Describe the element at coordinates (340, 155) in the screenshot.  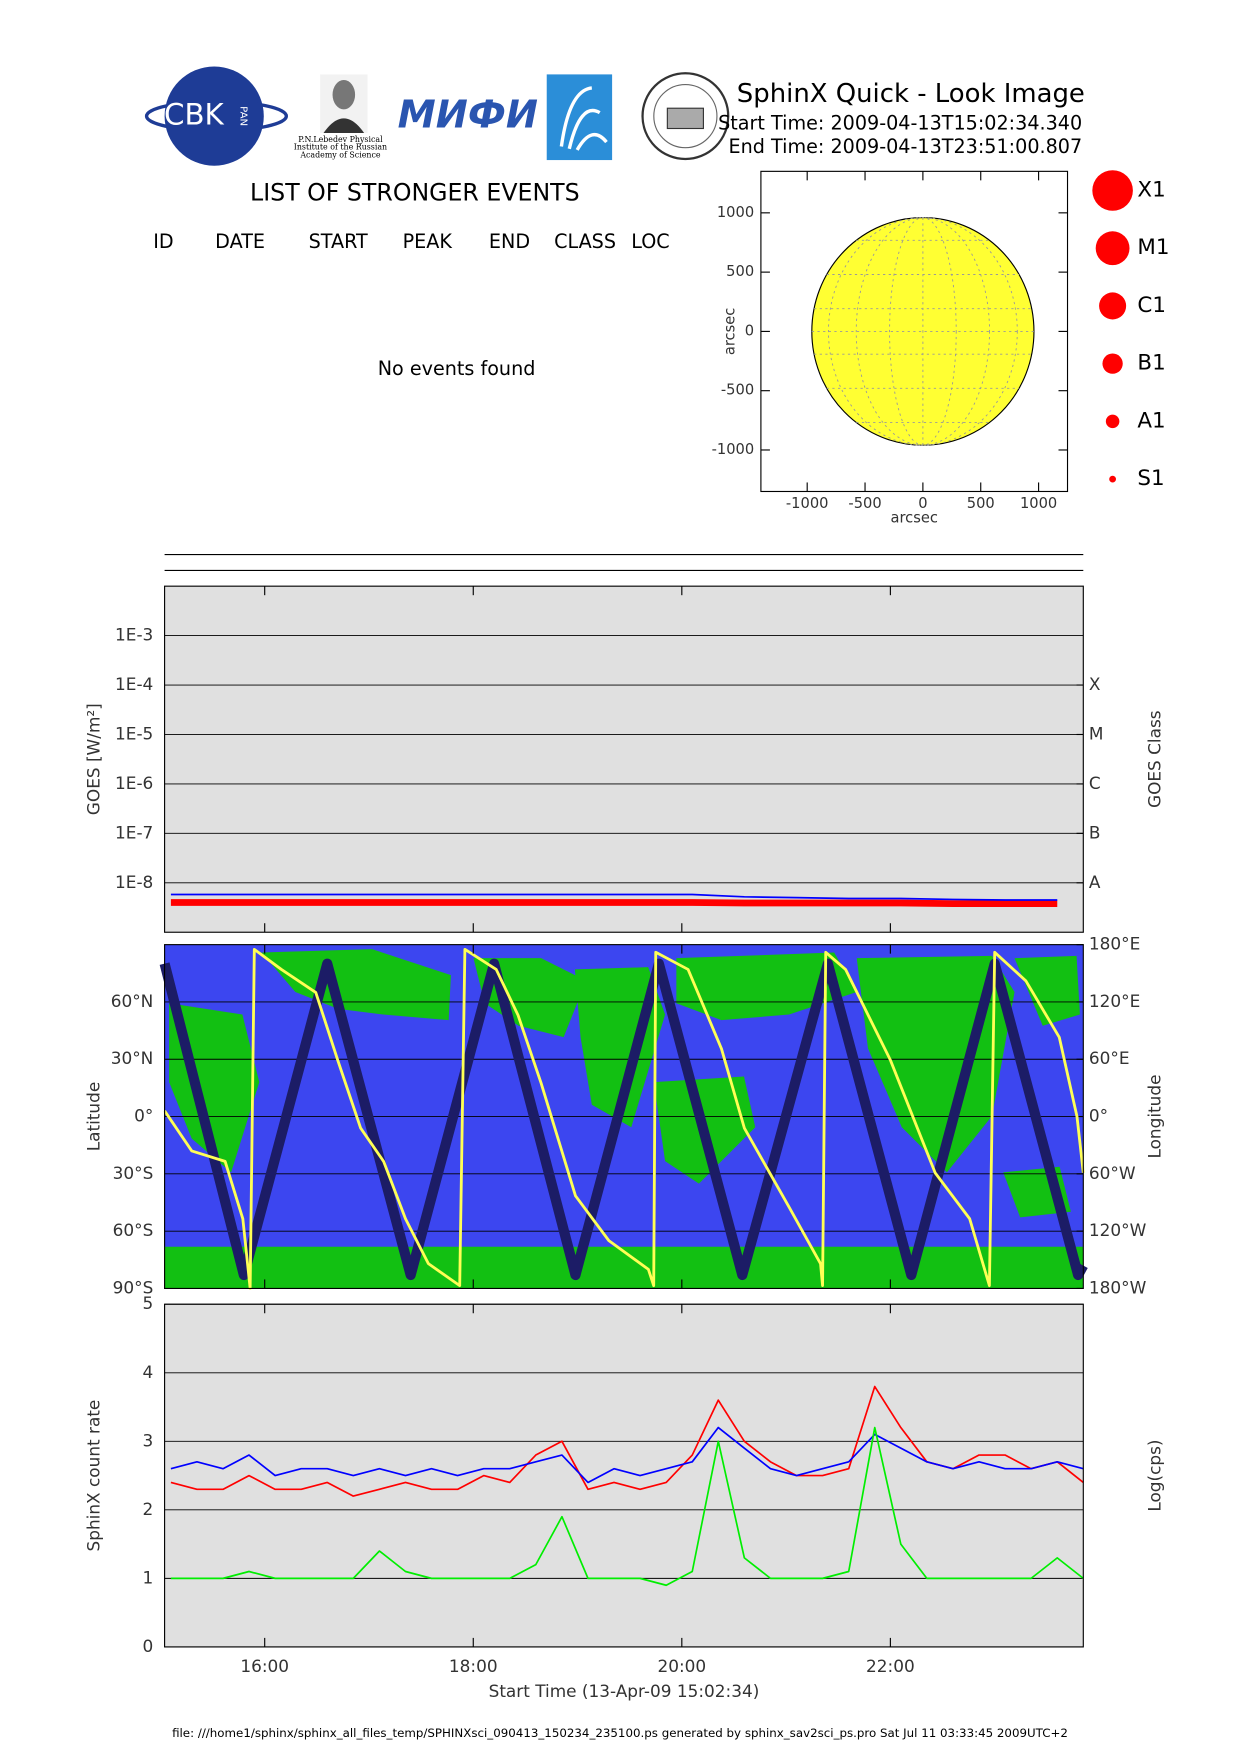
I see `logo-text: Academy of Science` at that location.